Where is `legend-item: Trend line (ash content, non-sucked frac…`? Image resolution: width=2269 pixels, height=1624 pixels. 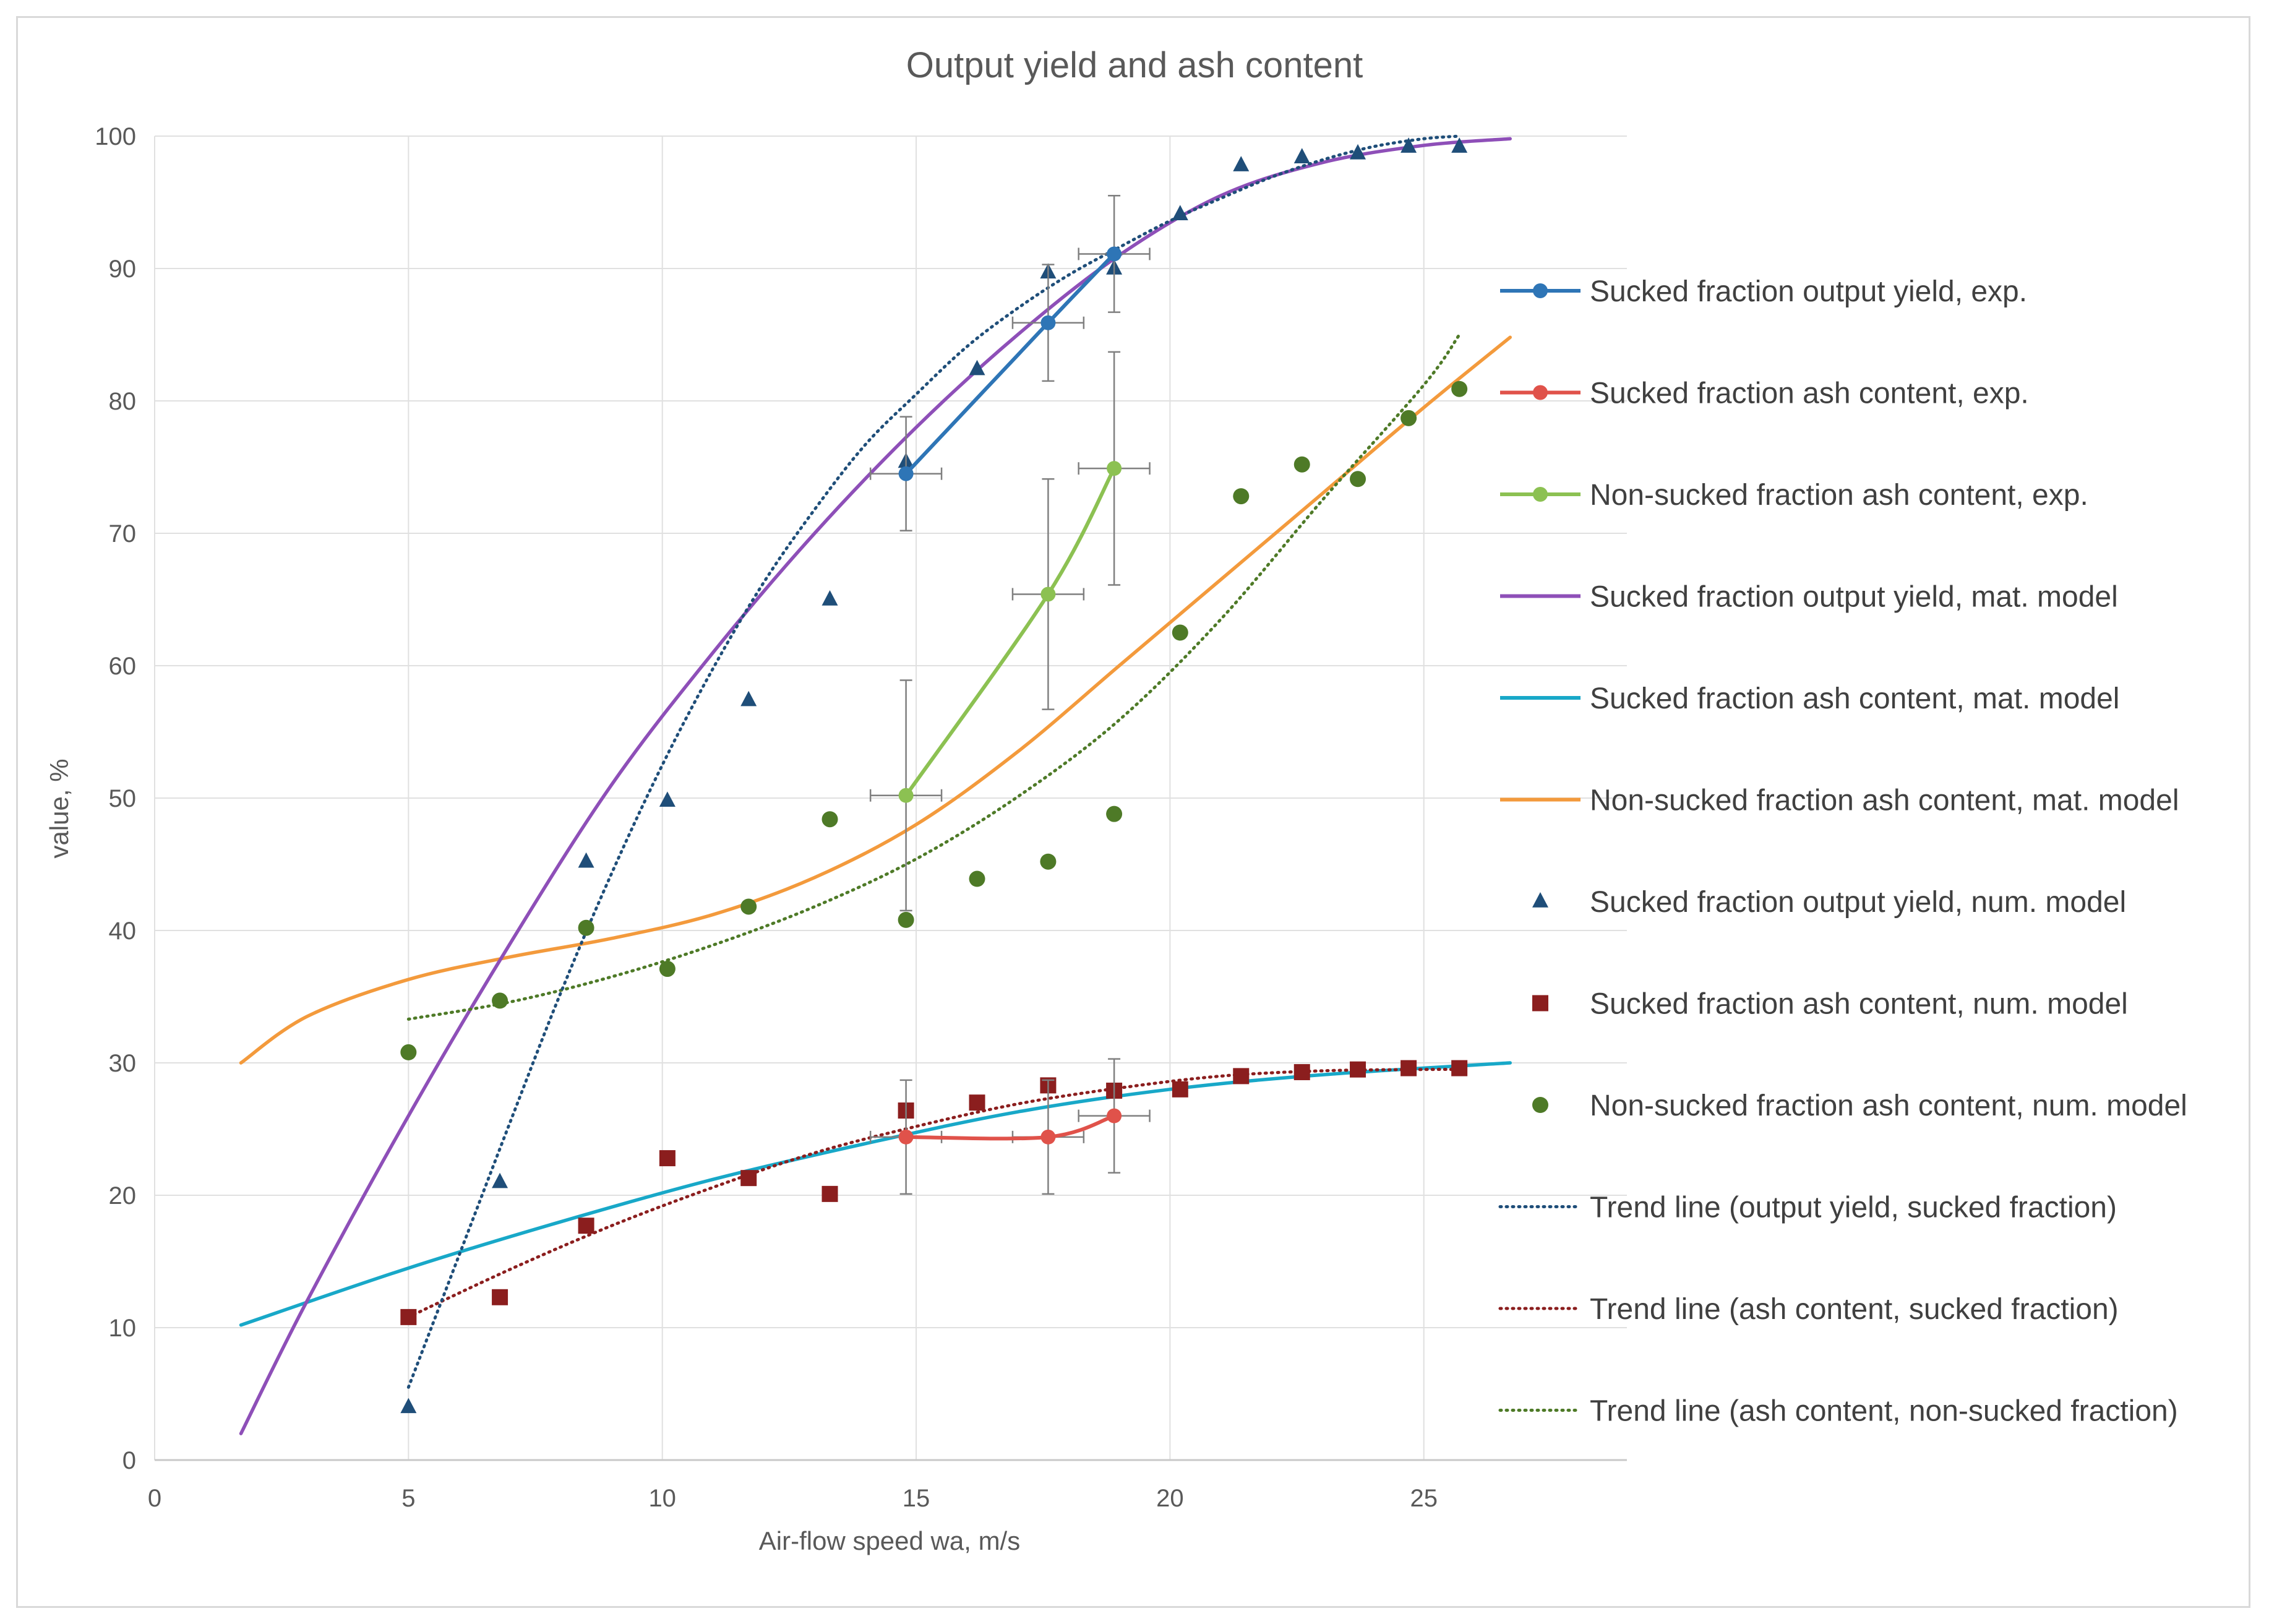 legend-item: Trend line (ash content, non-sucked frac… is located at coordinates (1838, 1411).